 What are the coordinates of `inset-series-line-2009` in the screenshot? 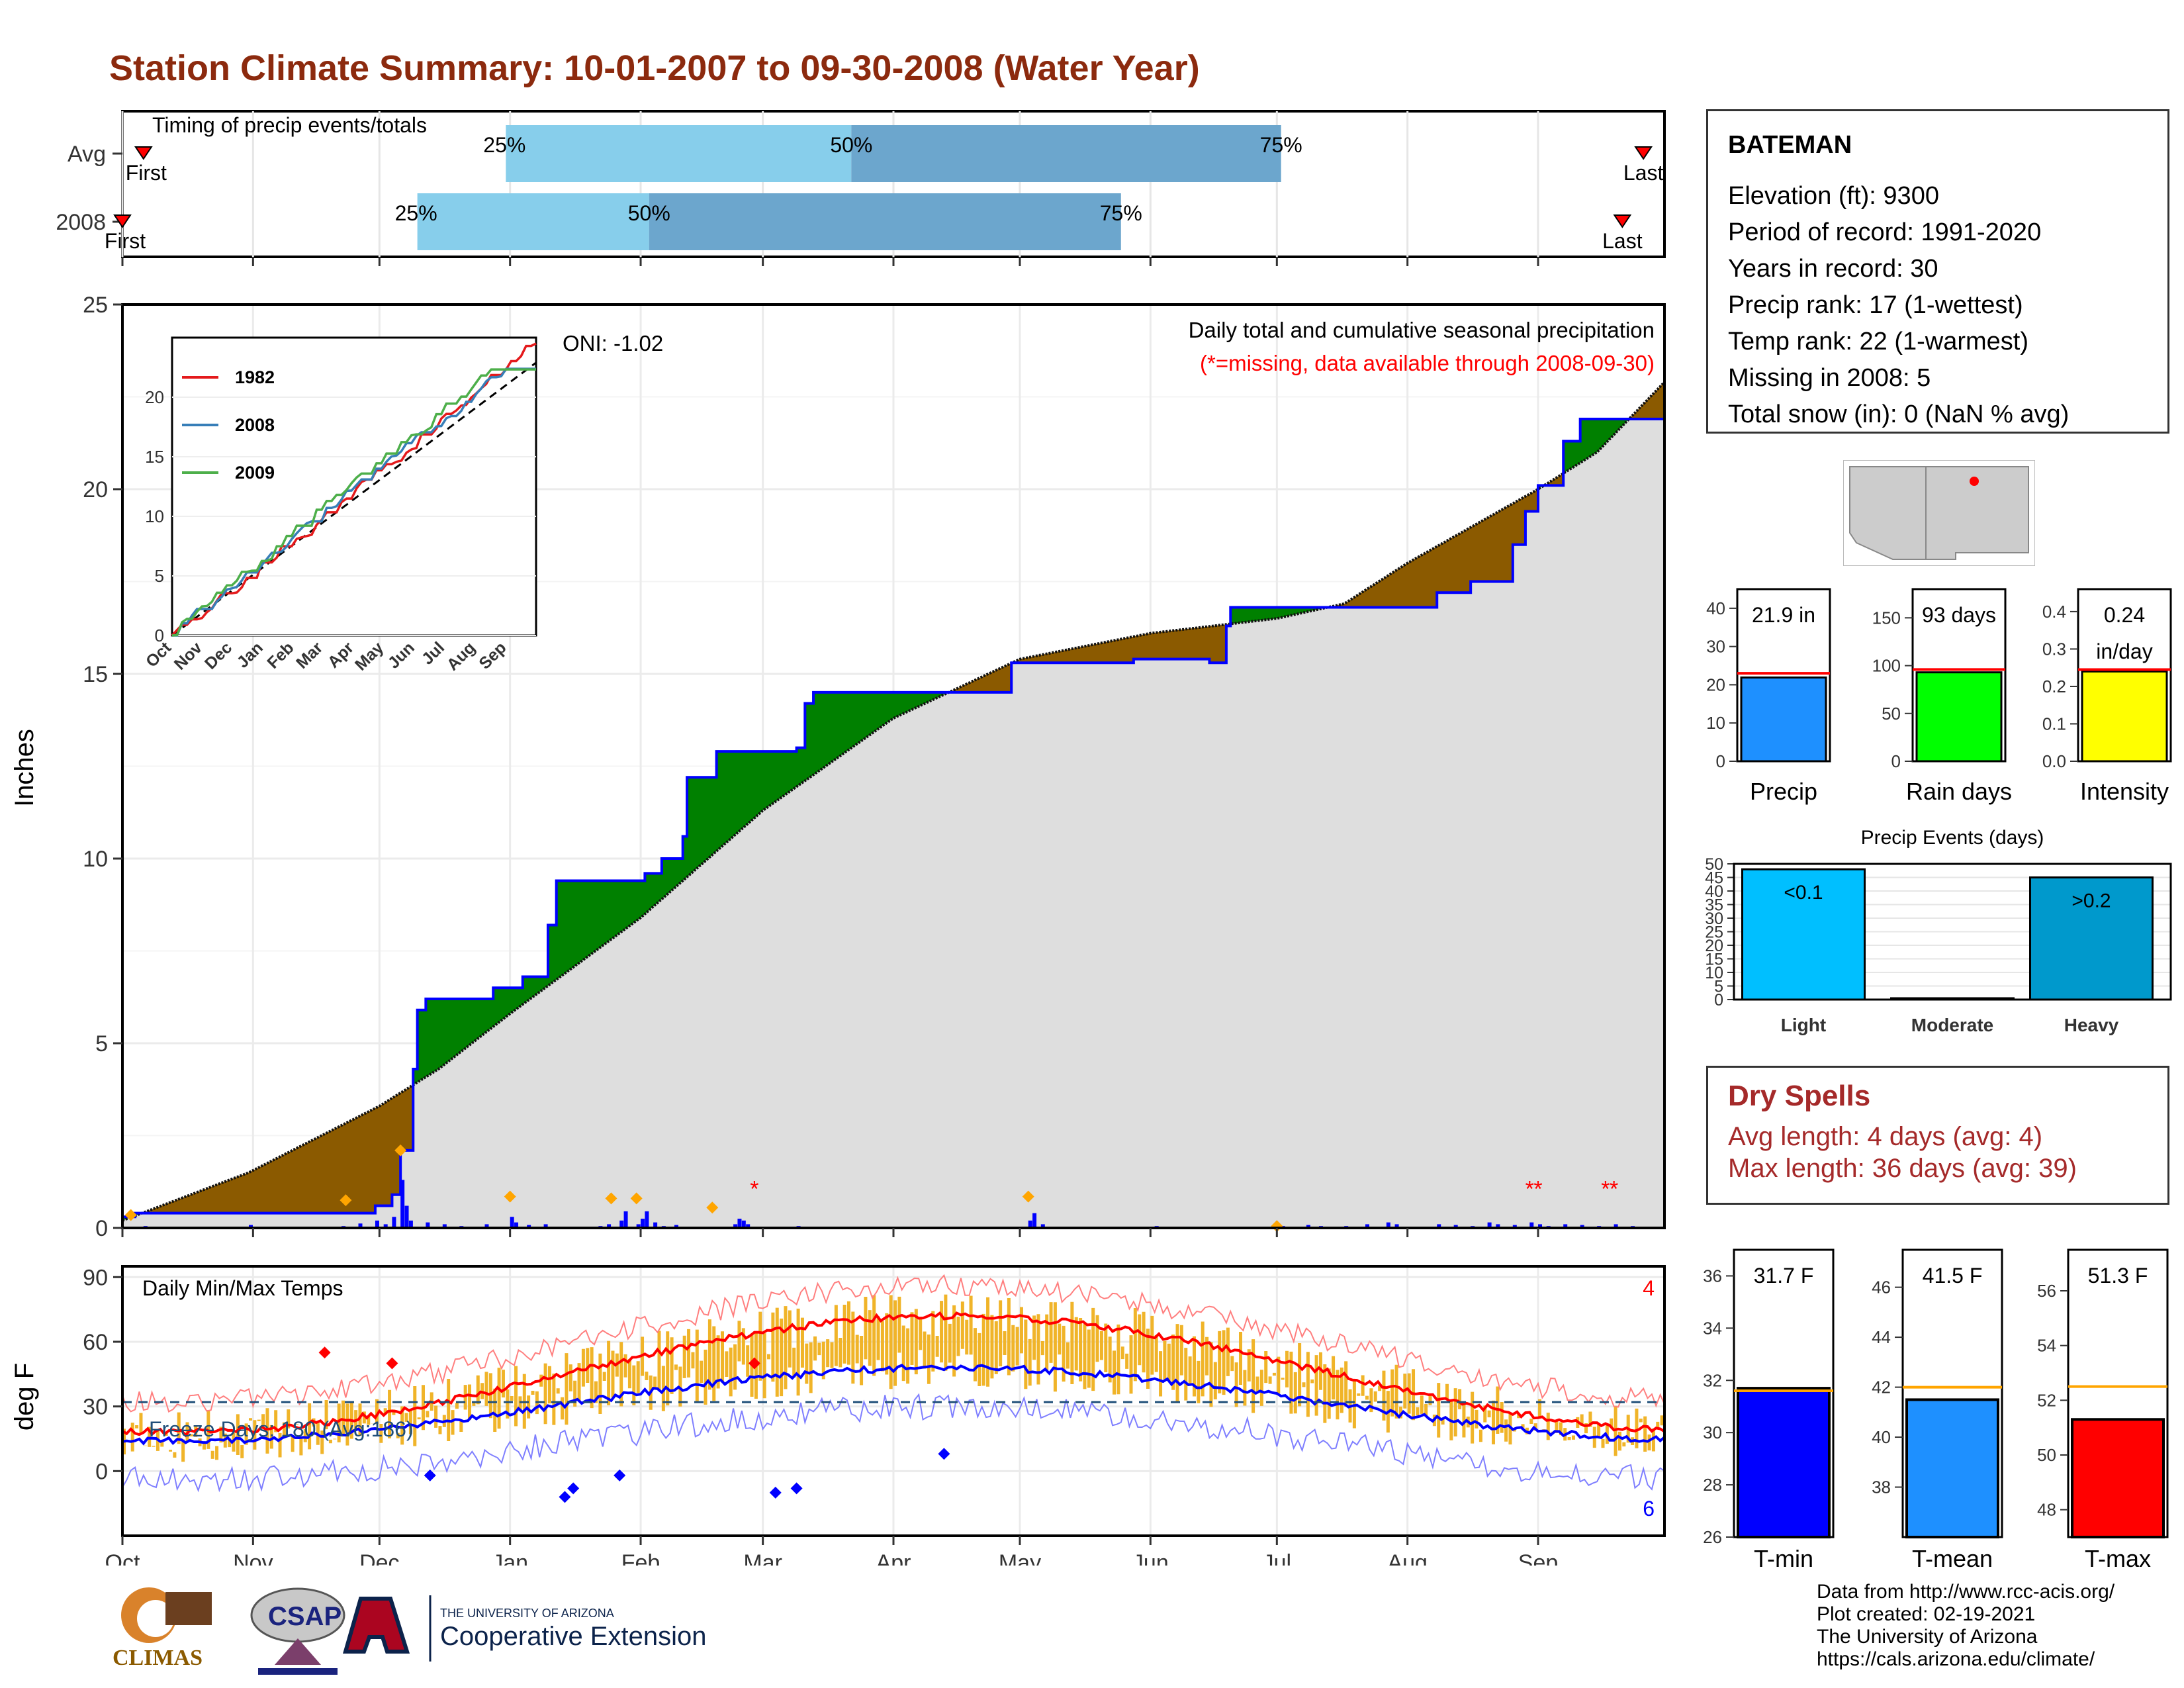 It's located at (353, 502).